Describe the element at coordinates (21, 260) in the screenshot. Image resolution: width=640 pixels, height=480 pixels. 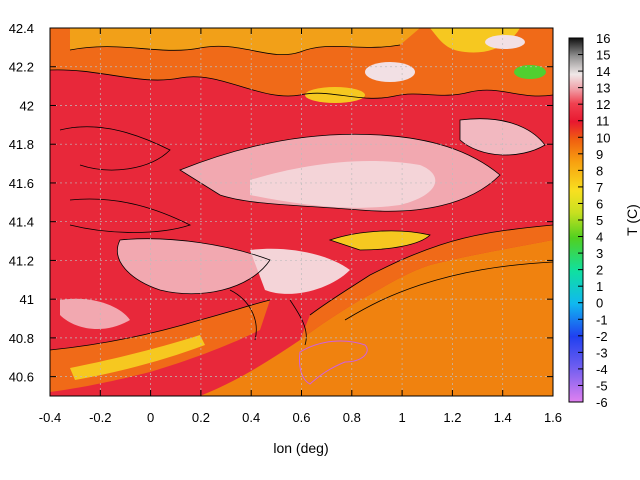
I see `y-tick-label: 41.2` at that location.